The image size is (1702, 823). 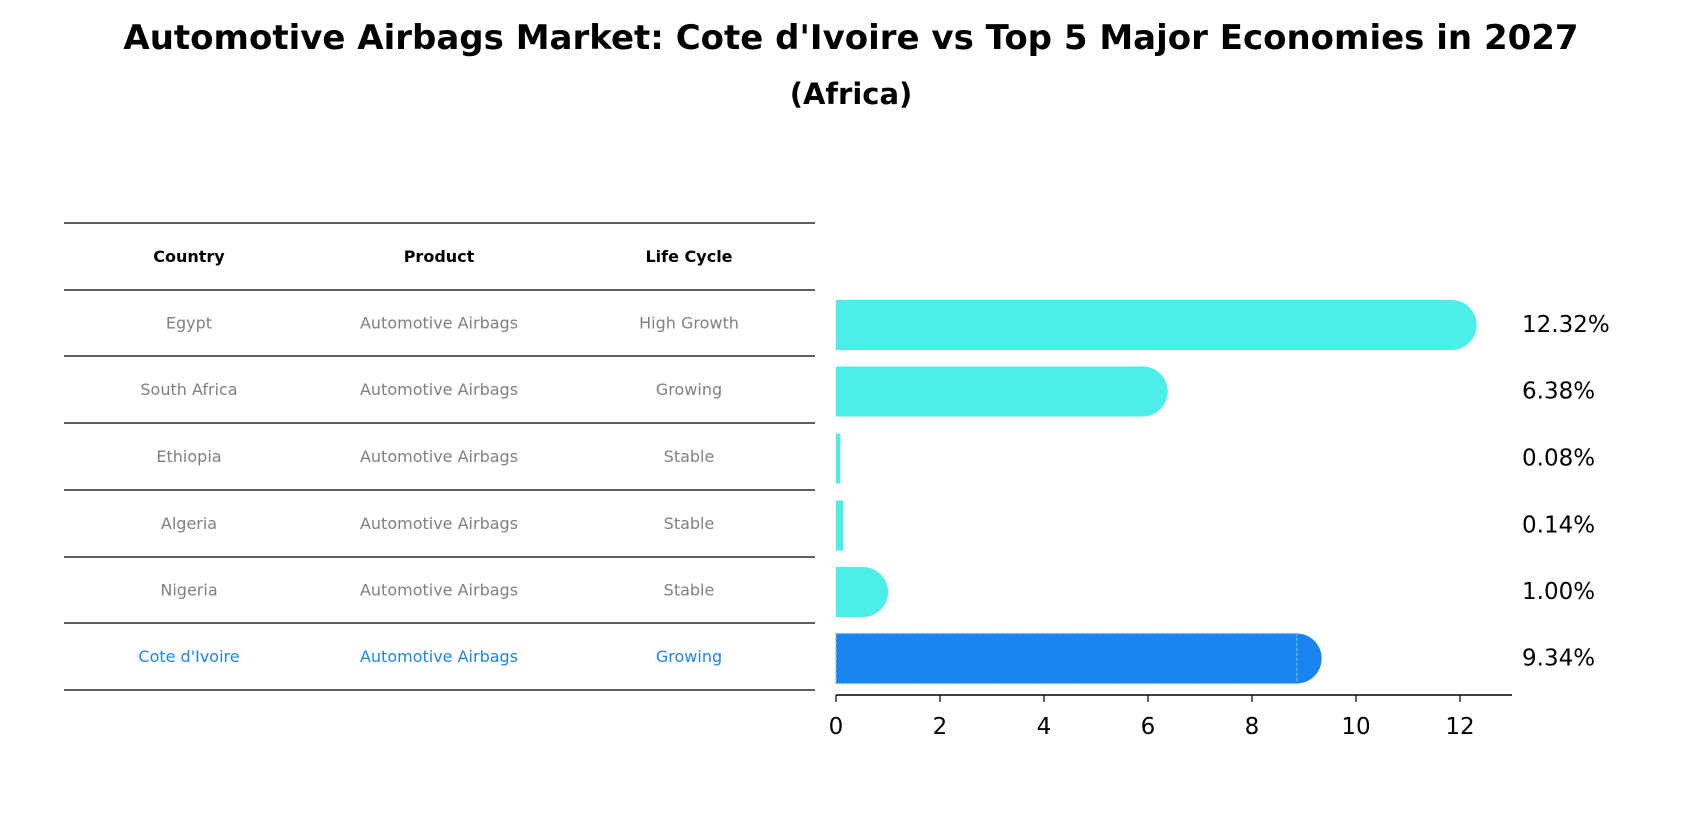 What do you see at coordinates (1558, 392) in the screenshot?
I see `bar-value-label: 6.38%` at bounding box center [1558, 392].